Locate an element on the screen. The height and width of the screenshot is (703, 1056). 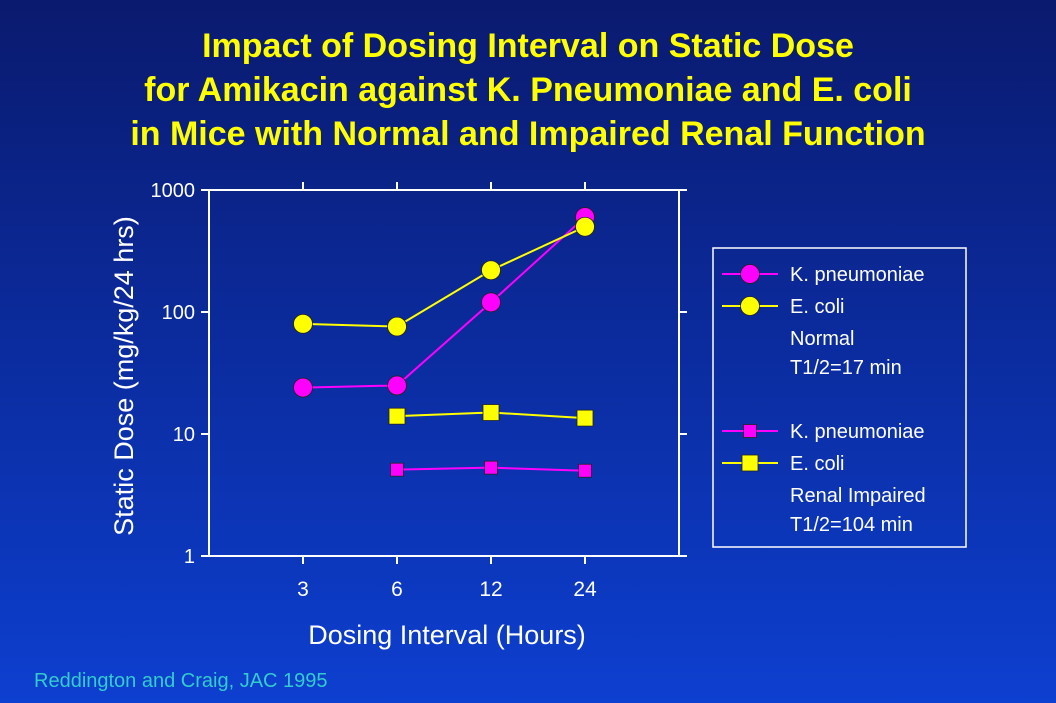
x-axis-label: Dosing Interval (Hours) is located at coordinates (447, 635).